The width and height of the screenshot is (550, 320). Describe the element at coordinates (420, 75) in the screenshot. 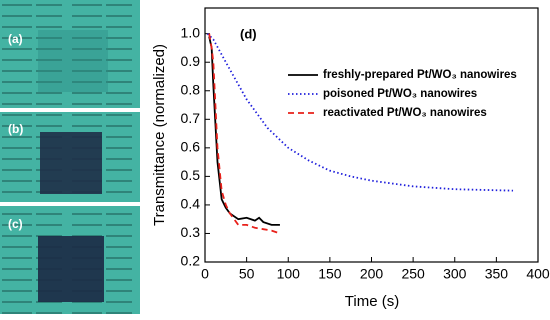

I see `legend-label: freshly-prepared Pt/WO₃ nanowires` at that location.